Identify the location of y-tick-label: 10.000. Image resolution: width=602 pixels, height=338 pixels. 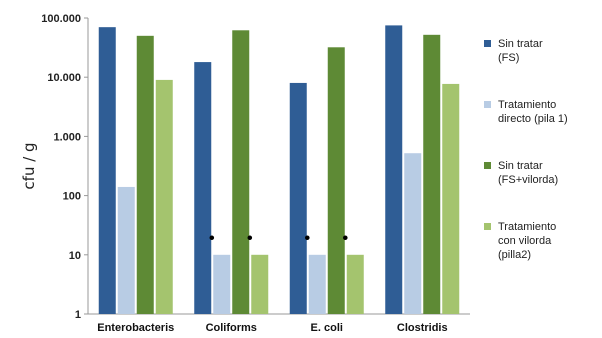
(64, 78).